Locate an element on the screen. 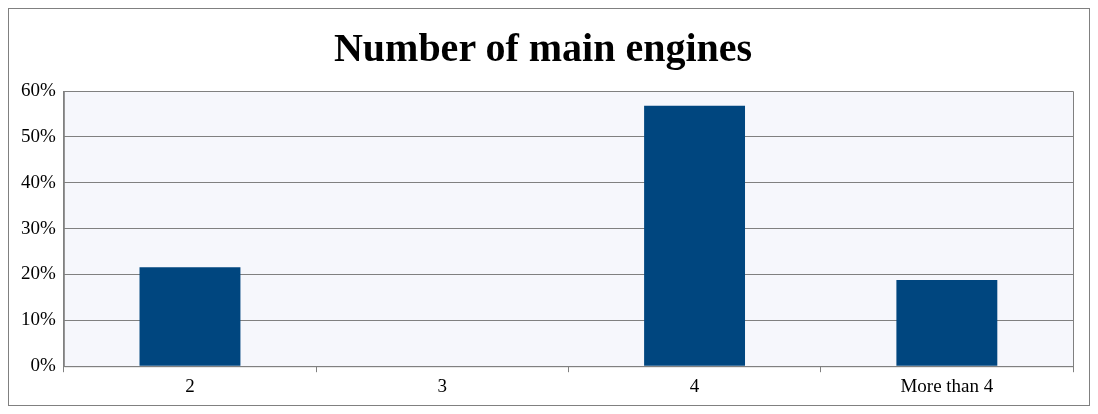 This screenshot has width=1098, height=414. x-tick-label: More than 4 is located at coordinates (947, 385).